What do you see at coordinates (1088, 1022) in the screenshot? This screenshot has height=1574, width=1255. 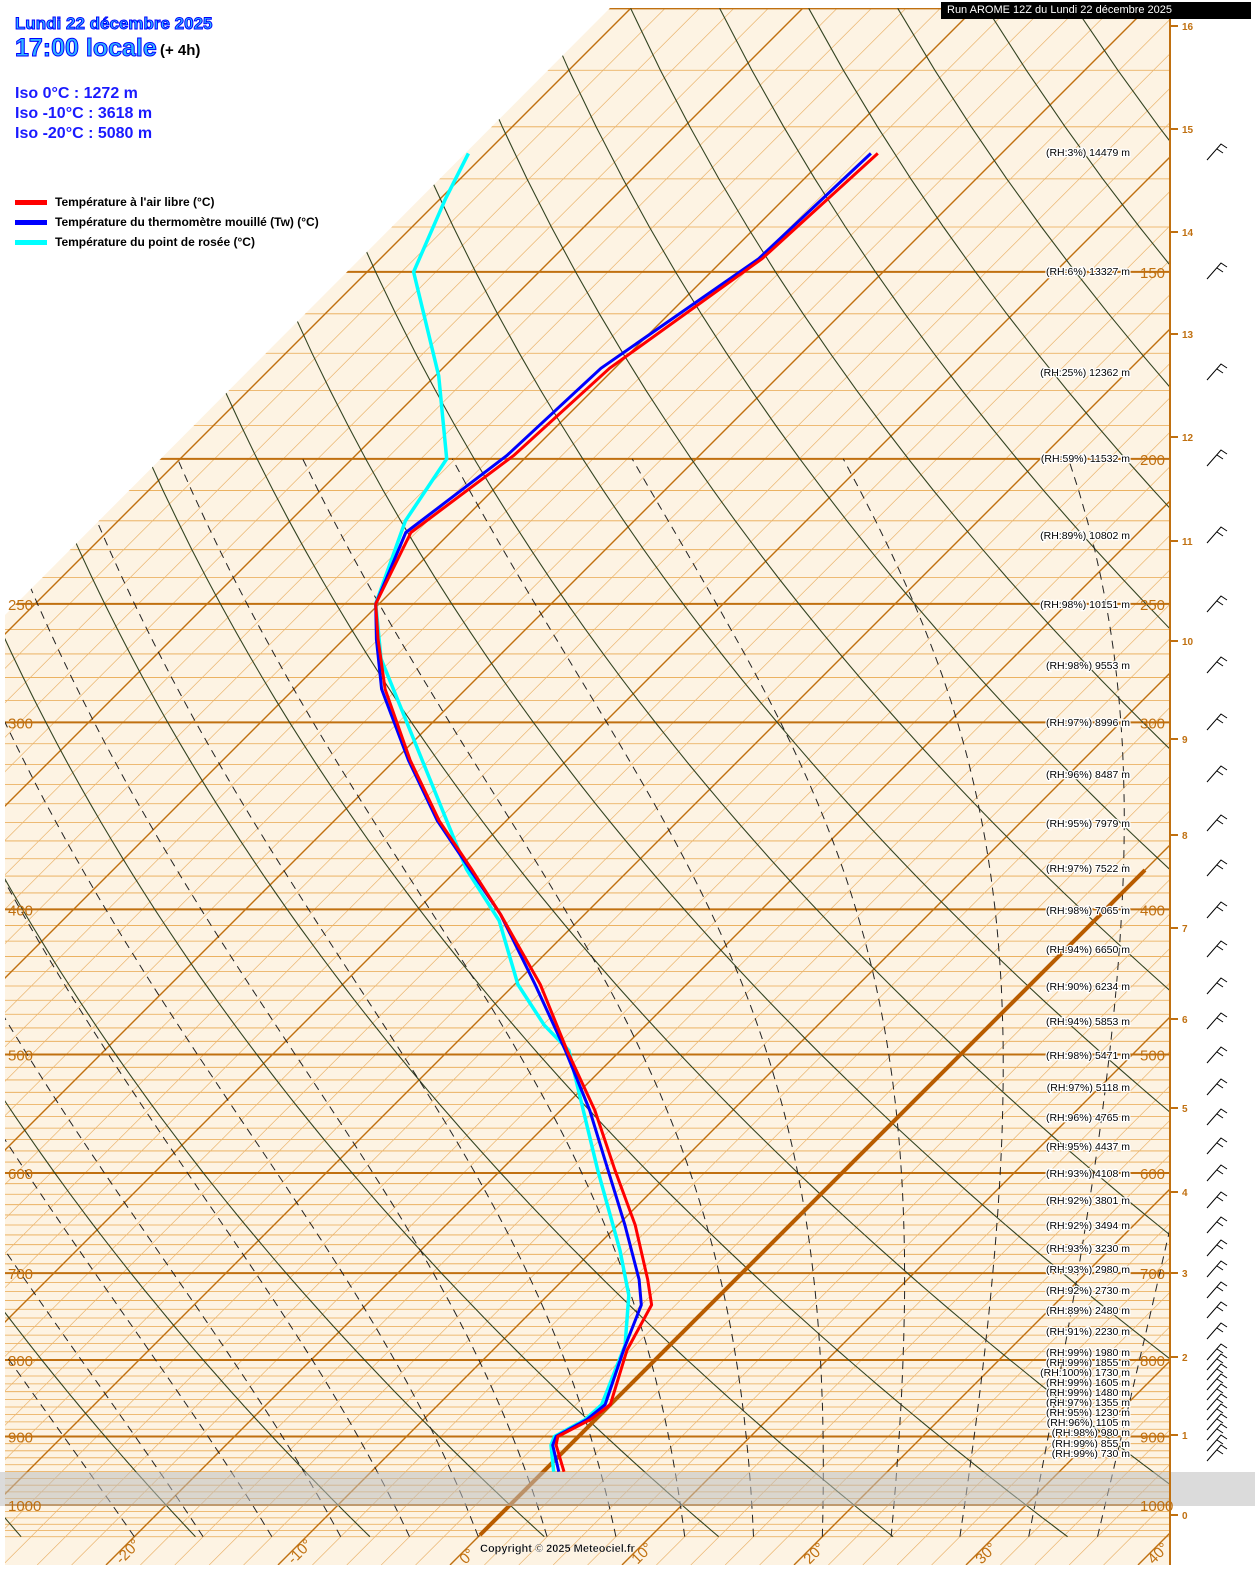 I see `level-label: (RH:94%) 5853 m` at bounding box center [1088, 1022].